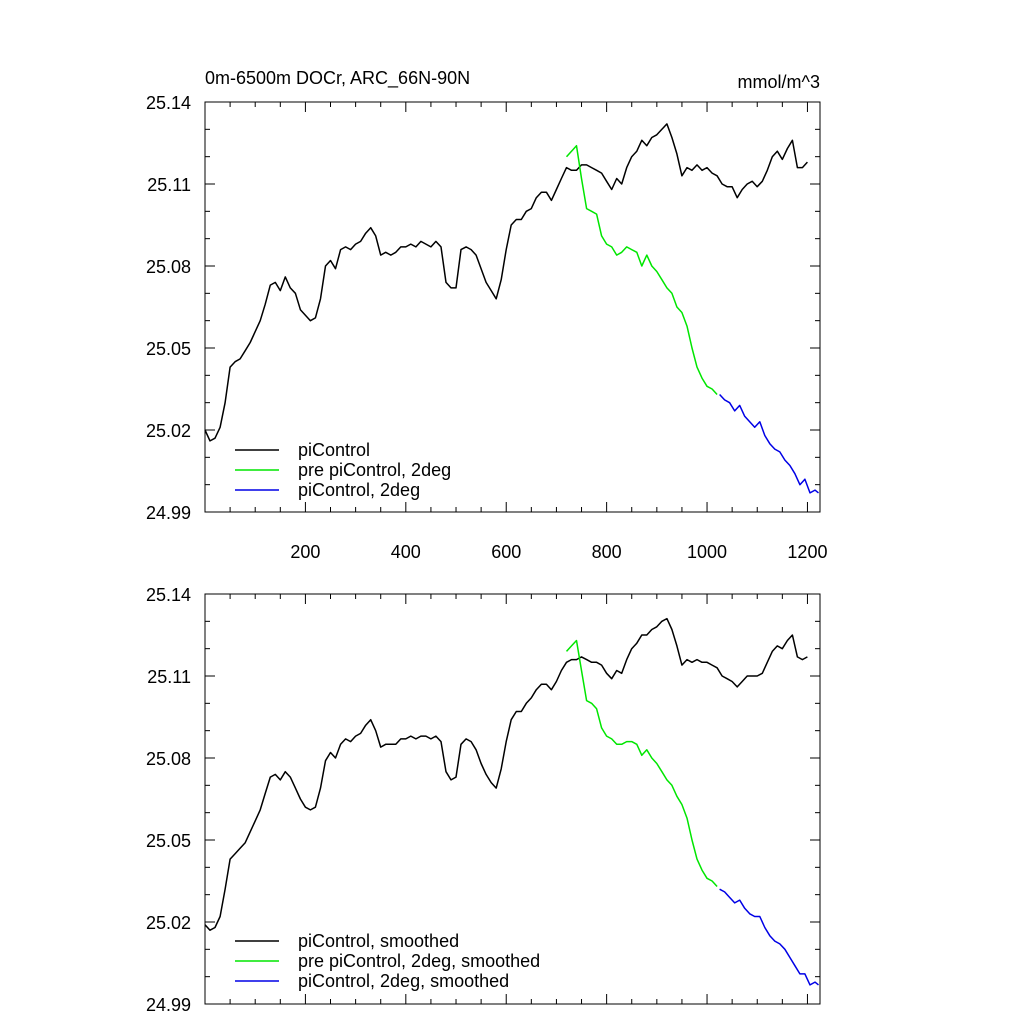 This screenshot has height=1024, width=1024. I want to click on x-tick-label: 600, so click(506, 552).